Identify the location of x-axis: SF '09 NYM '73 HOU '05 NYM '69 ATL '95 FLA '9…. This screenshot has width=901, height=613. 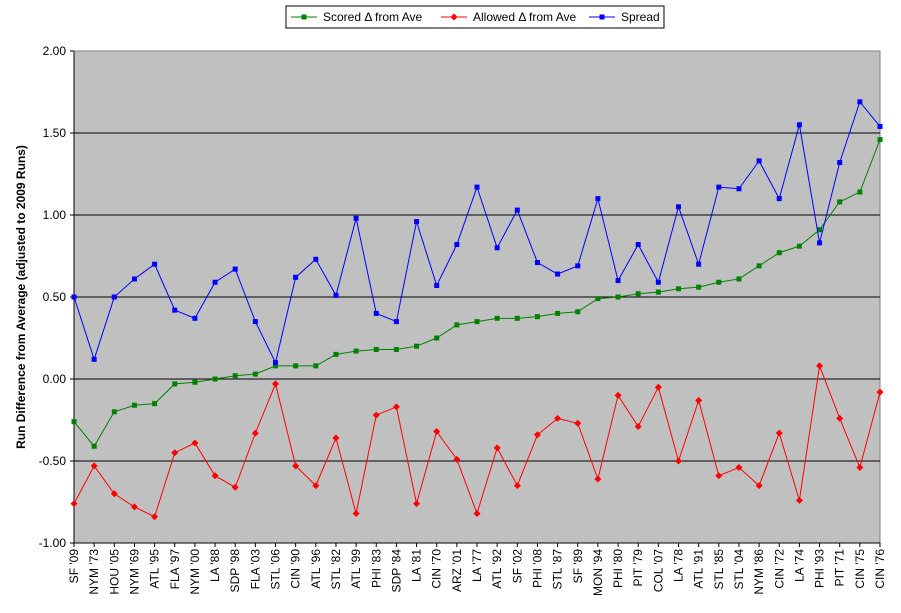
(477, 569).